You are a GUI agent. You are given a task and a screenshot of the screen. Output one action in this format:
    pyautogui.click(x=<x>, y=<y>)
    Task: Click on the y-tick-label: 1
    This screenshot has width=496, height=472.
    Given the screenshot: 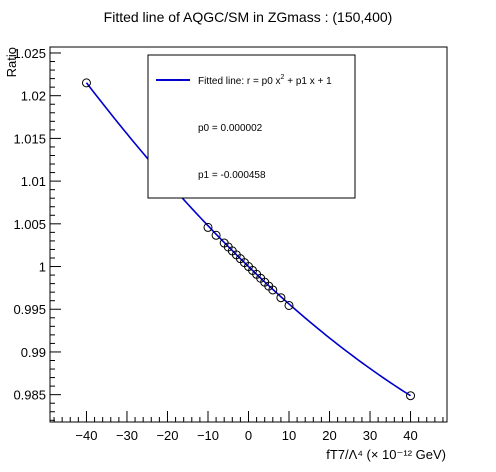 What is the action you would take?
    pyautogui.click(x=42, y=267)
    